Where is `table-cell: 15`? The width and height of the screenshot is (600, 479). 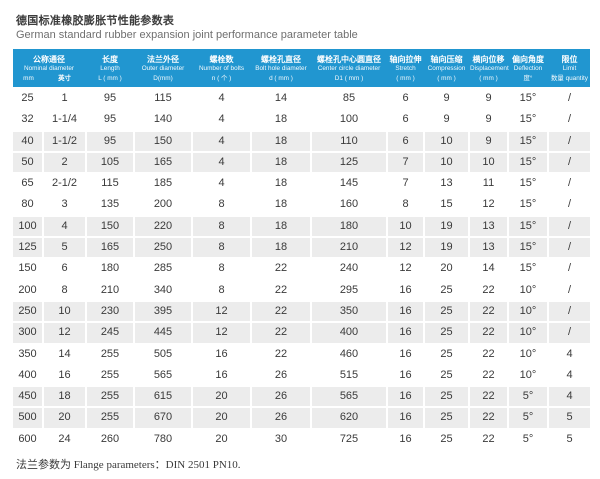 table-cell: 15 is located at coordinates (446, 204).